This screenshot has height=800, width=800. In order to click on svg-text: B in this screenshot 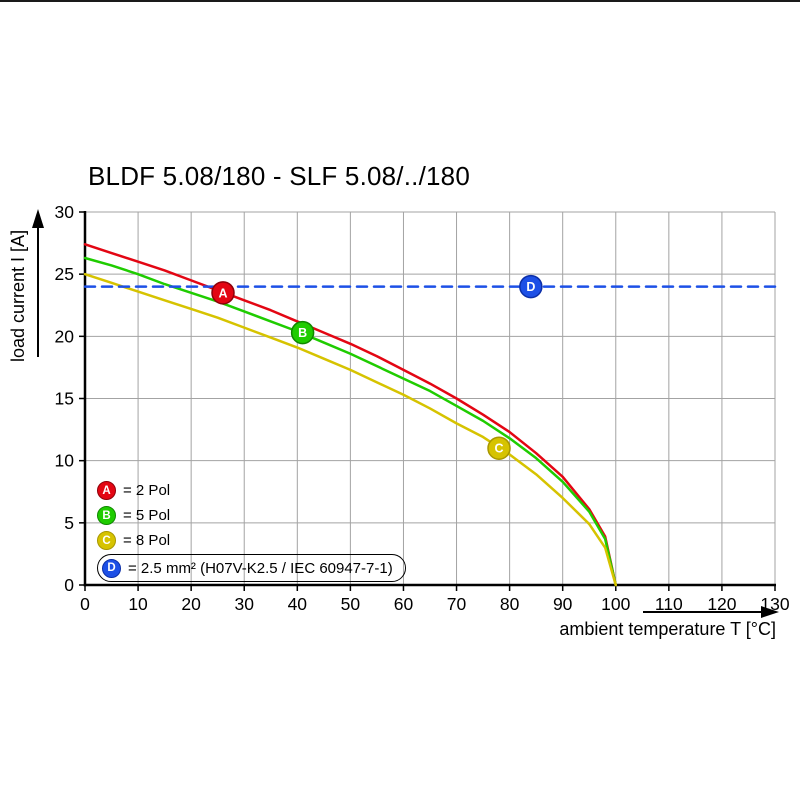, I will do `click(302, 333)`.